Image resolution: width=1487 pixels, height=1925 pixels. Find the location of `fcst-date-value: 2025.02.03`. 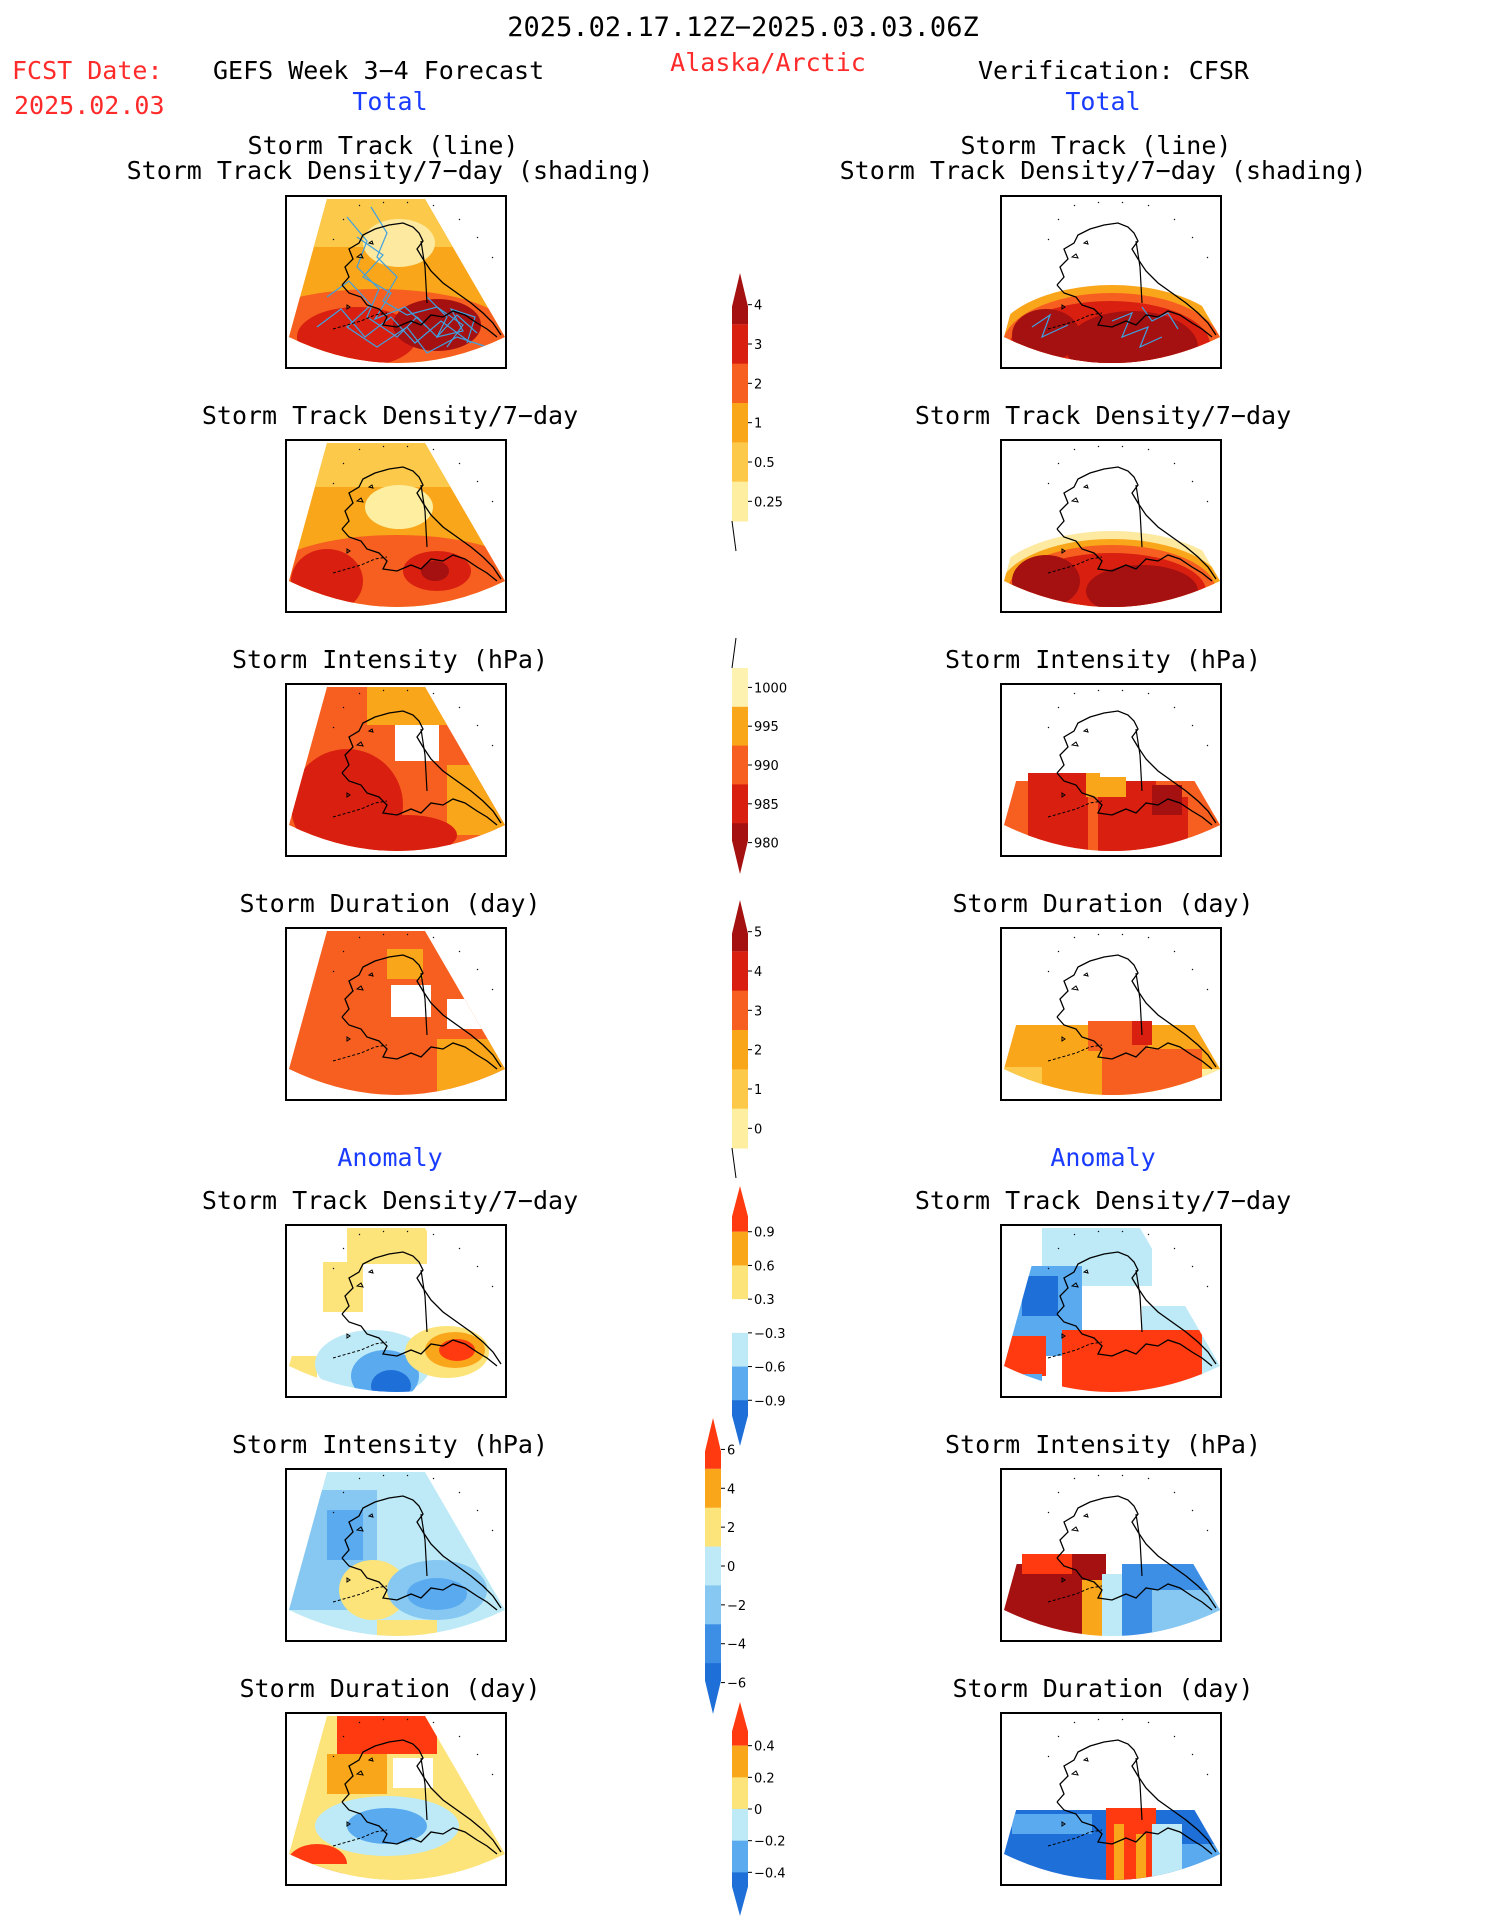

fcst-date-value: 2025.02.03 is located at coordinates (89, 105).